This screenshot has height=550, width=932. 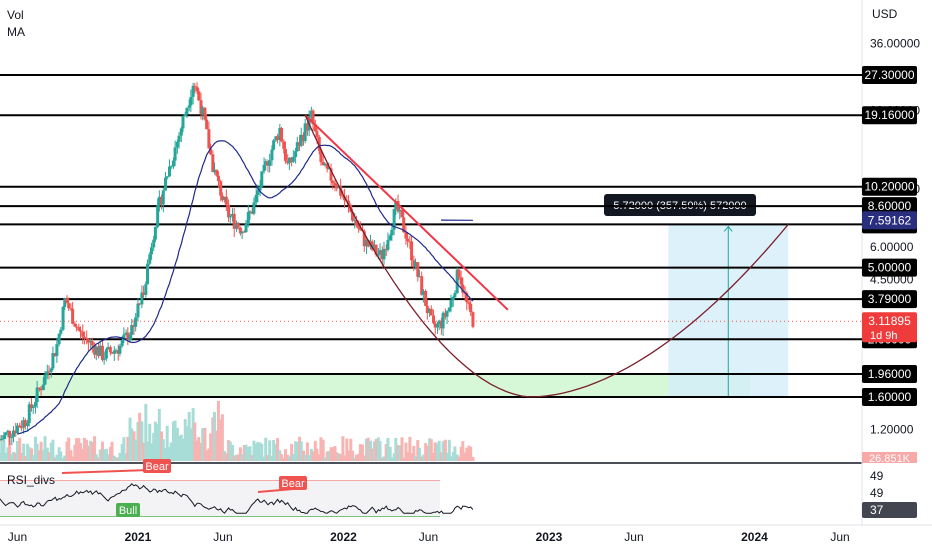 What do you see at coordinates (16, 24) in the screenshot?
I see `indicator-legend: Vol MA` at bounding box center [16, 24].